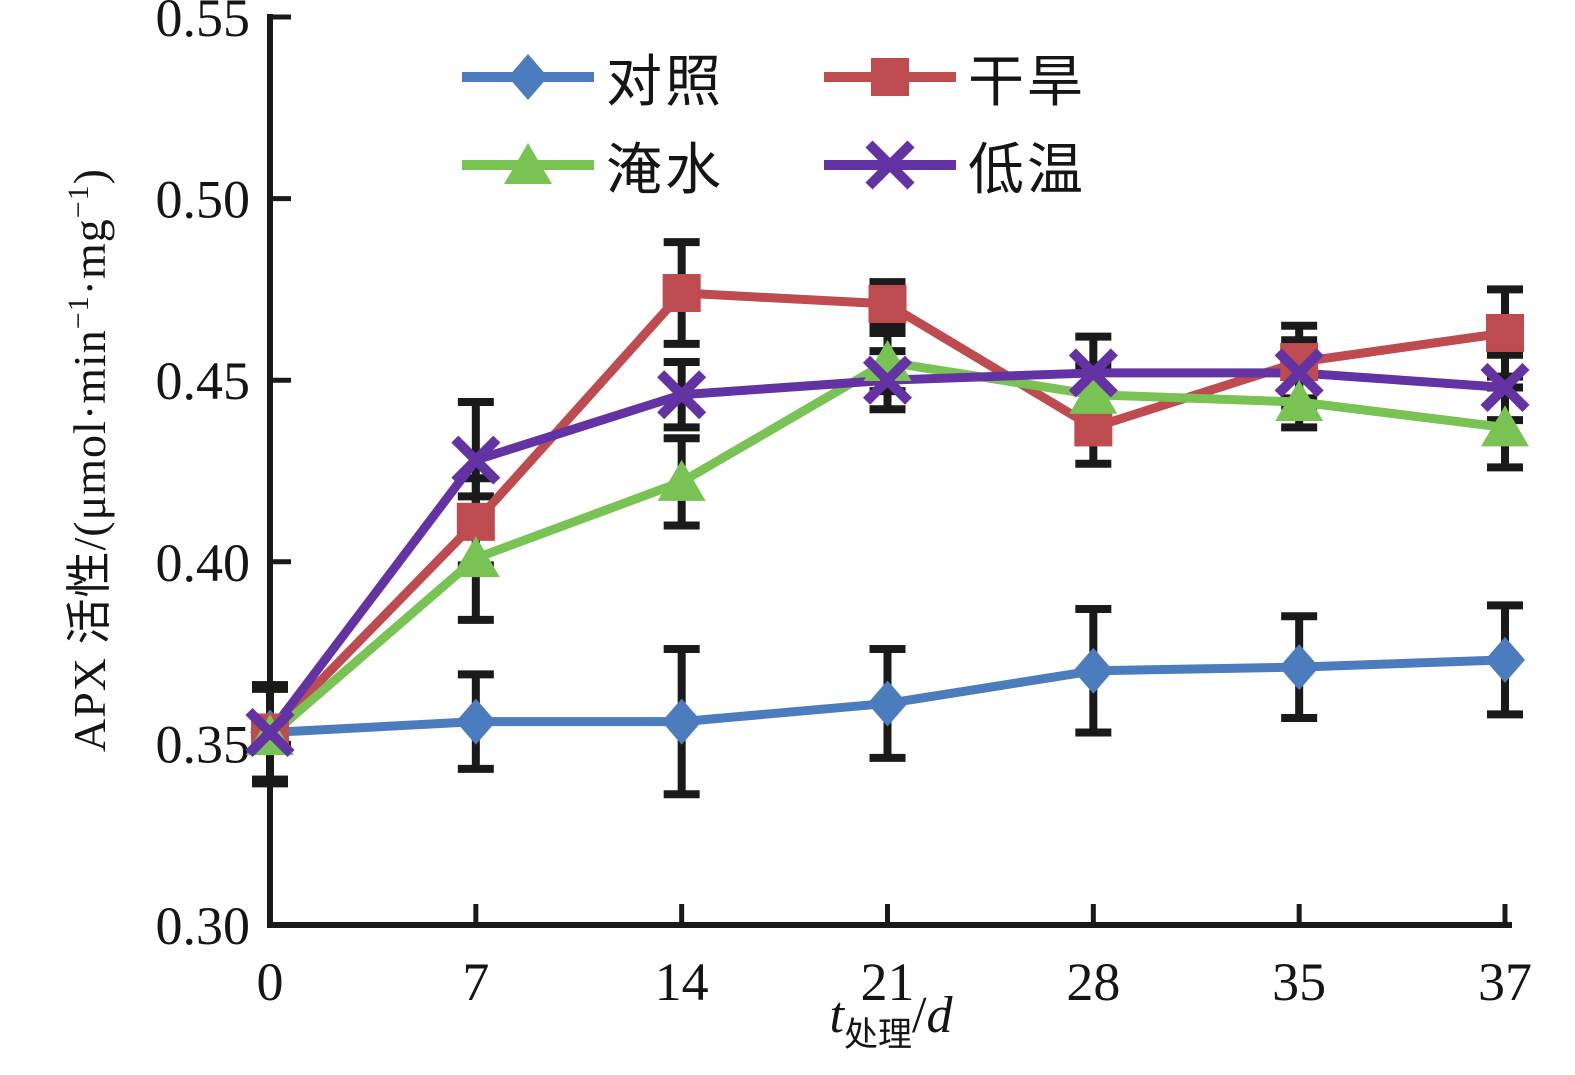 The image size is (1575, 1075). Describe the element at coordinates (1027, 82) in the screenshot. I see `legend-label-drought: 干旱` at that location.